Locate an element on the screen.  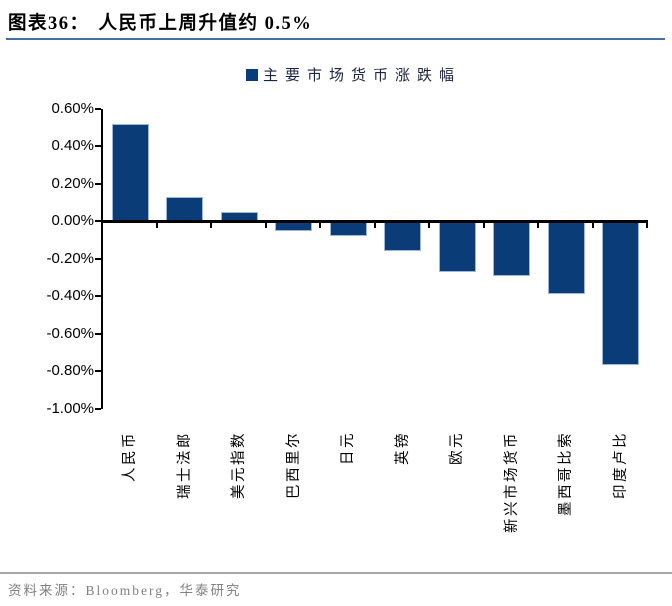
legend-label: 主要市场货币涨跌幅 is located at coordinates (362, 76).